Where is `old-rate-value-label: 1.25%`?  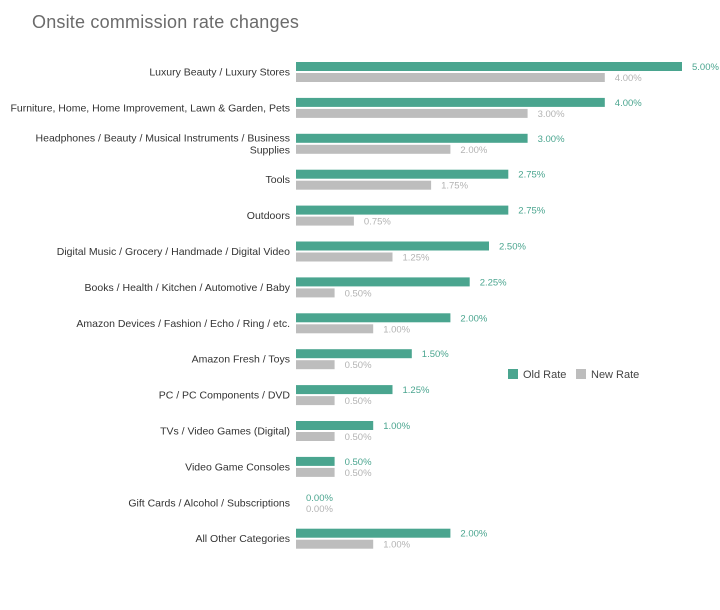
old-rate-value-label: 1.25% is located at coordinates (416, 390).